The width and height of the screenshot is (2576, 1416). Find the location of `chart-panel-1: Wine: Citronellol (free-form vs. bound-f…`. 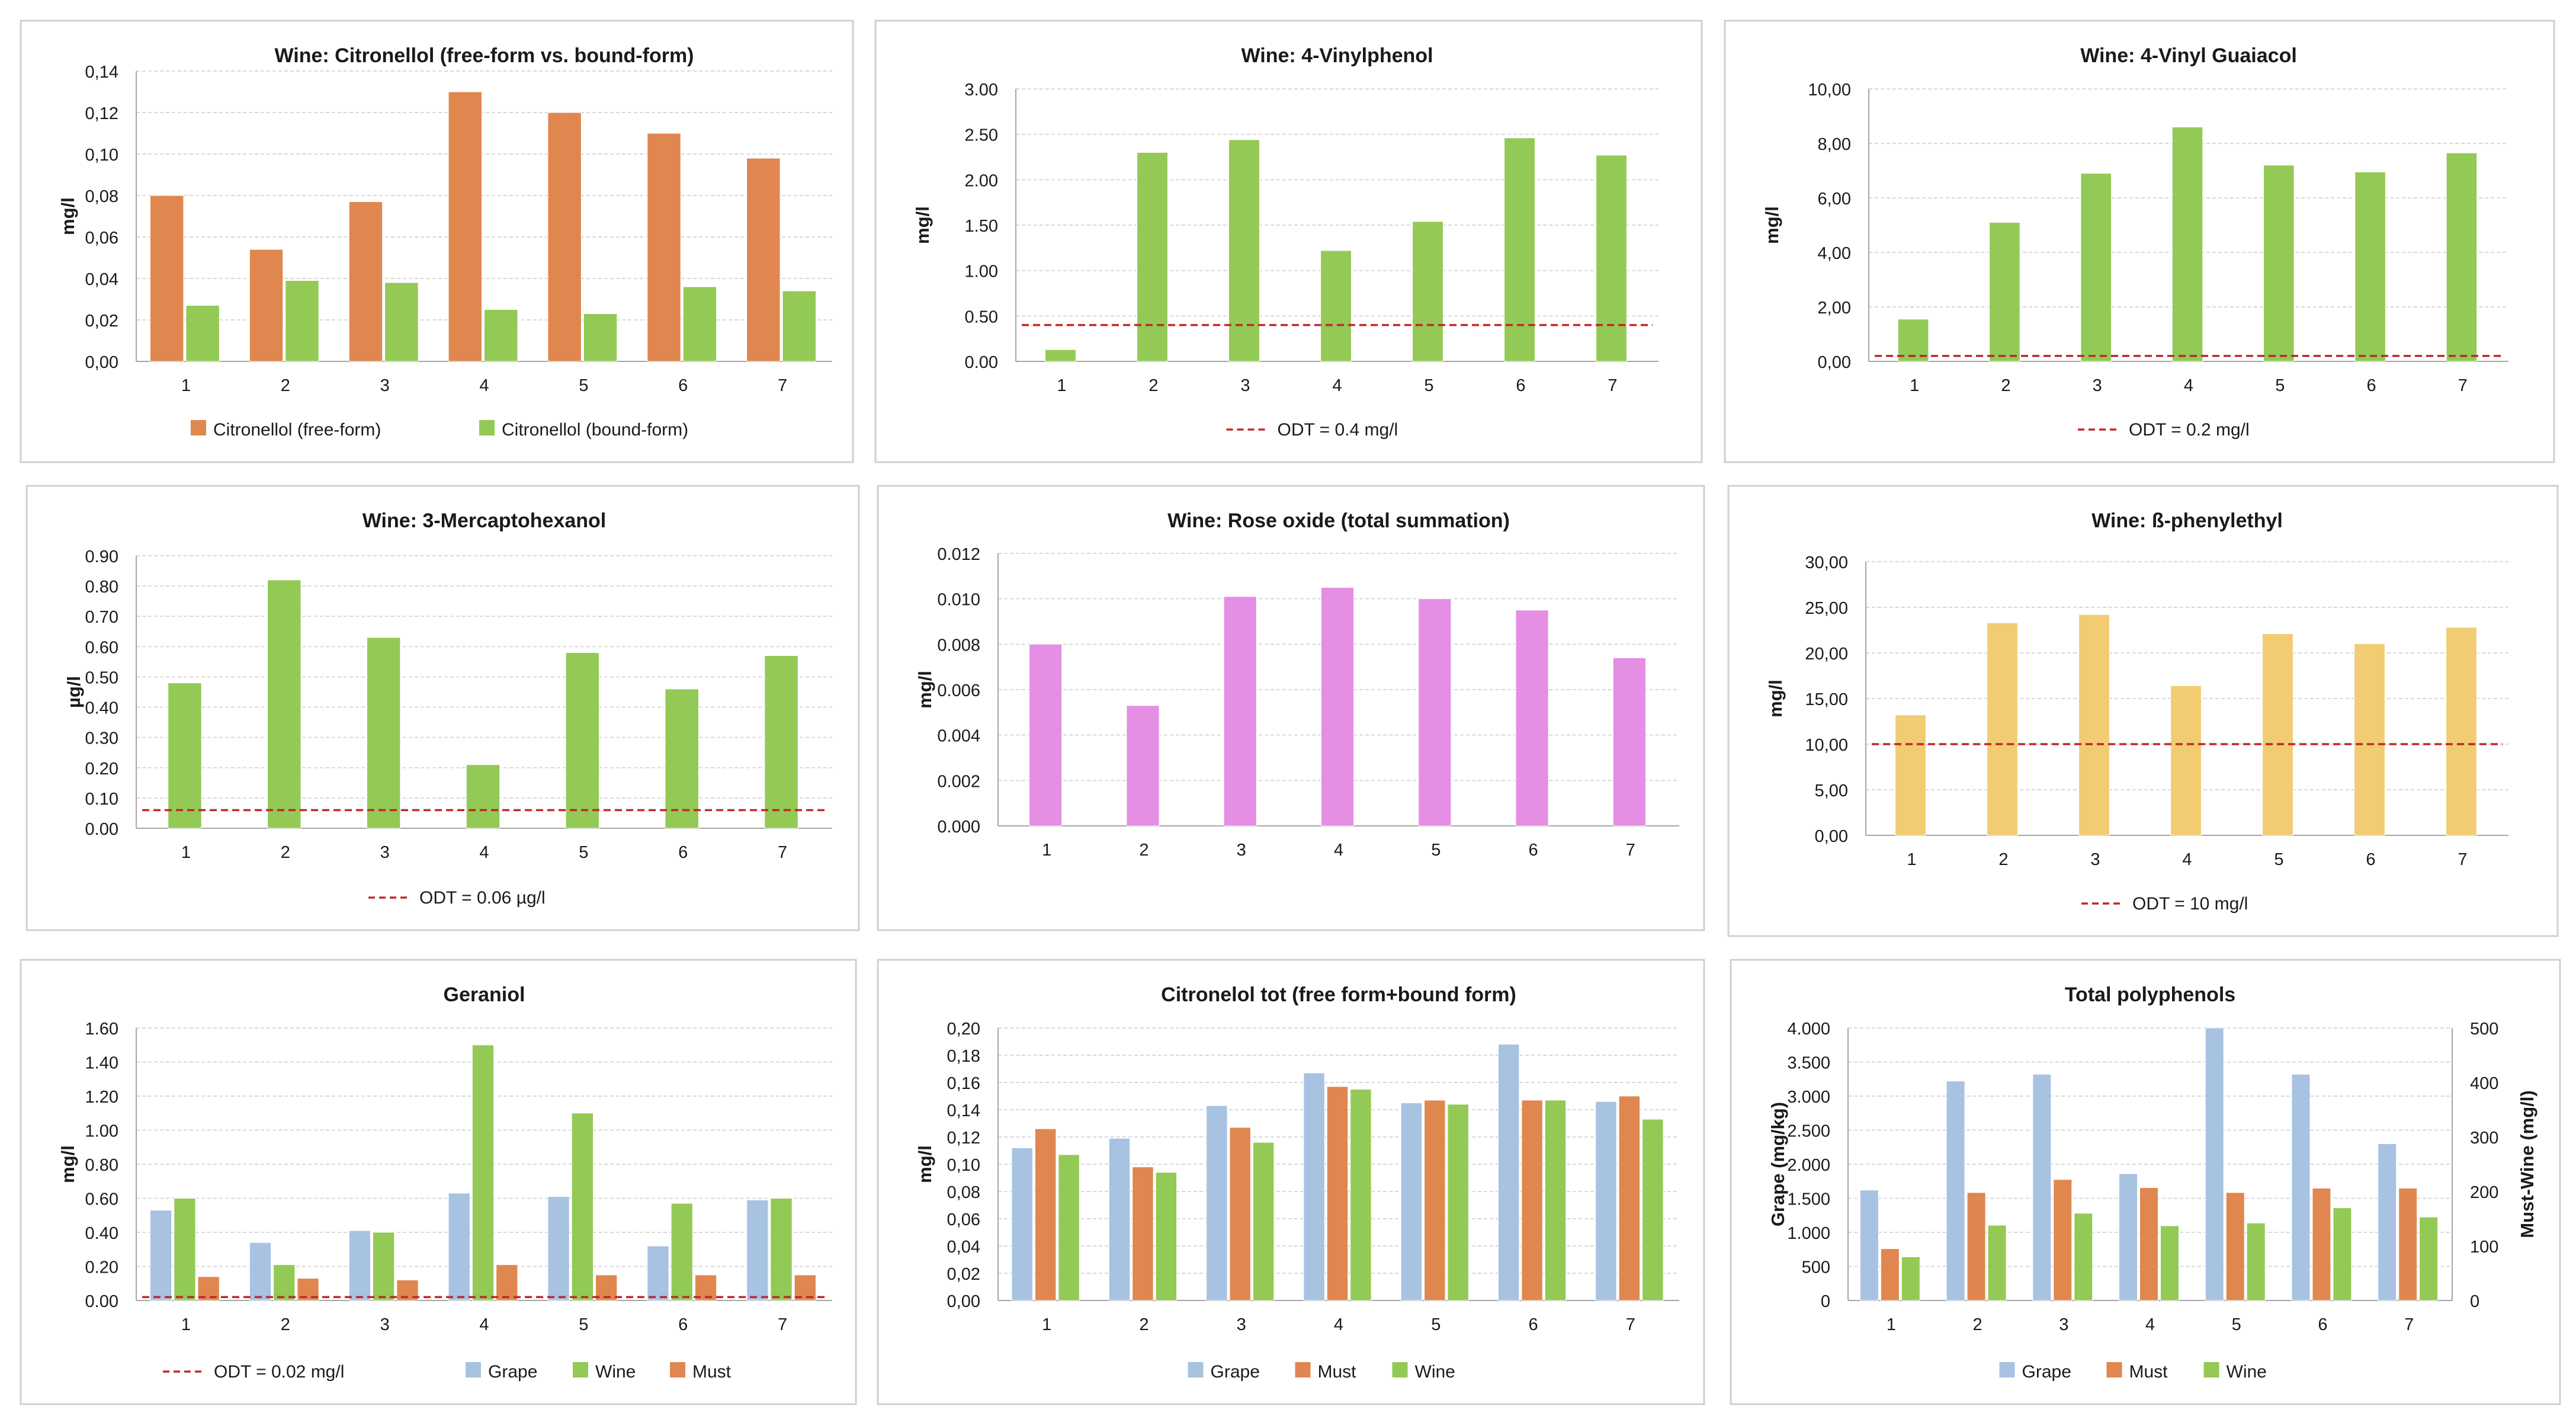

chart-panel-1: Wine: Citronellol (free-form vs. bound-f… is located at coordinates (437, 241).